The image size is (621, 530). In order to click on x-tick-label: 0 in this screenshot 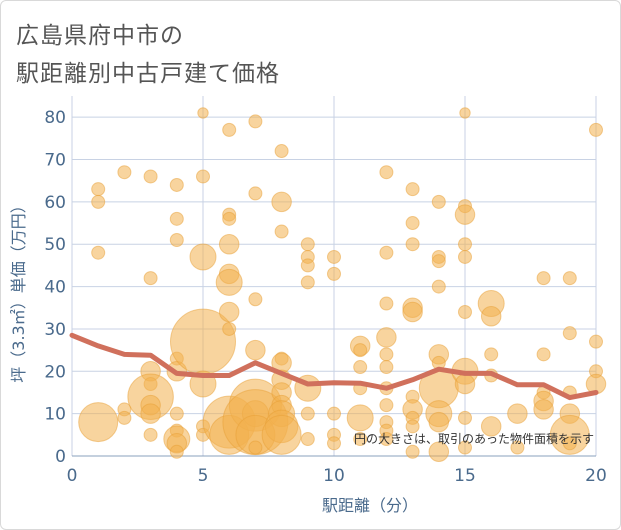, I will do `click(72, 476)`.